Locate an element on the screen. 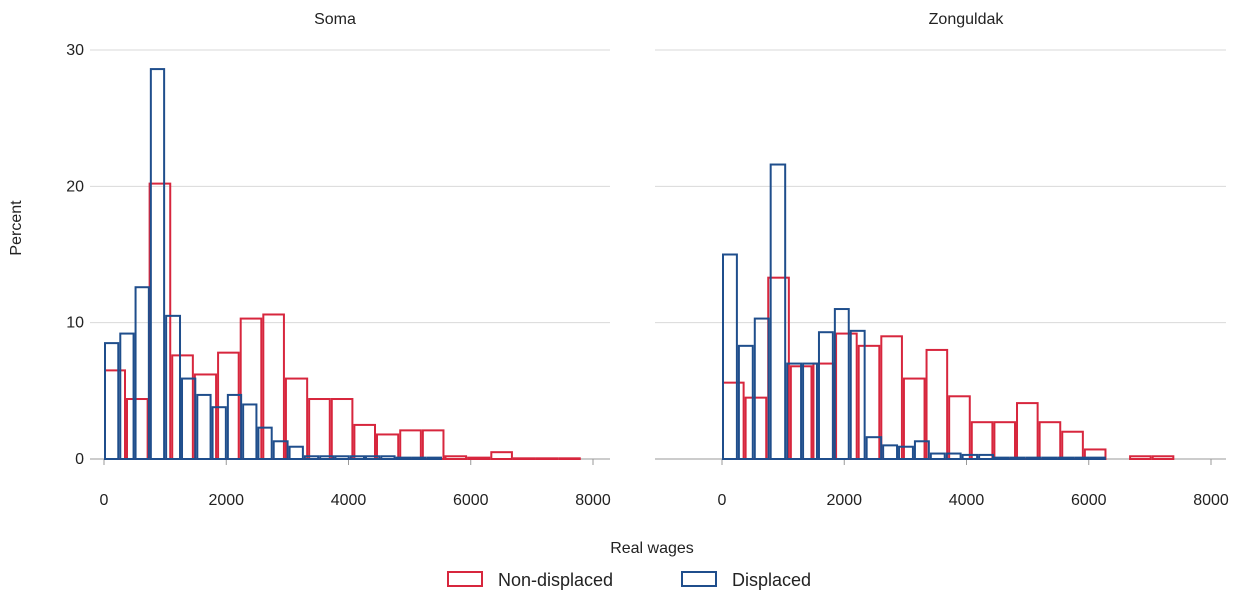  panel-title: Zonguldak is located at coordinates (967, 19).